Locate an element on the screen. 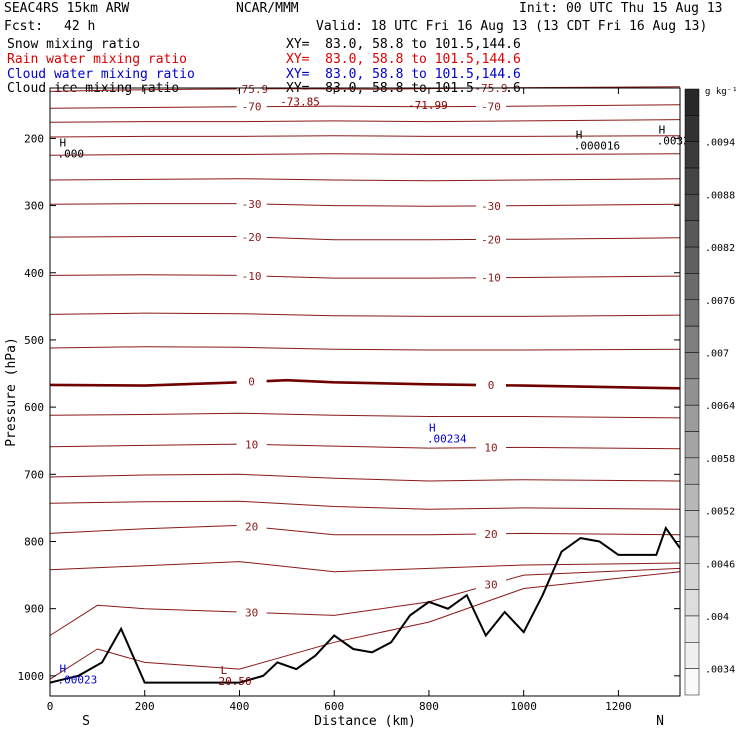 This screenshot has width=740, height=740. colorbar-label: .0064 is located at coordinates (720, 406).